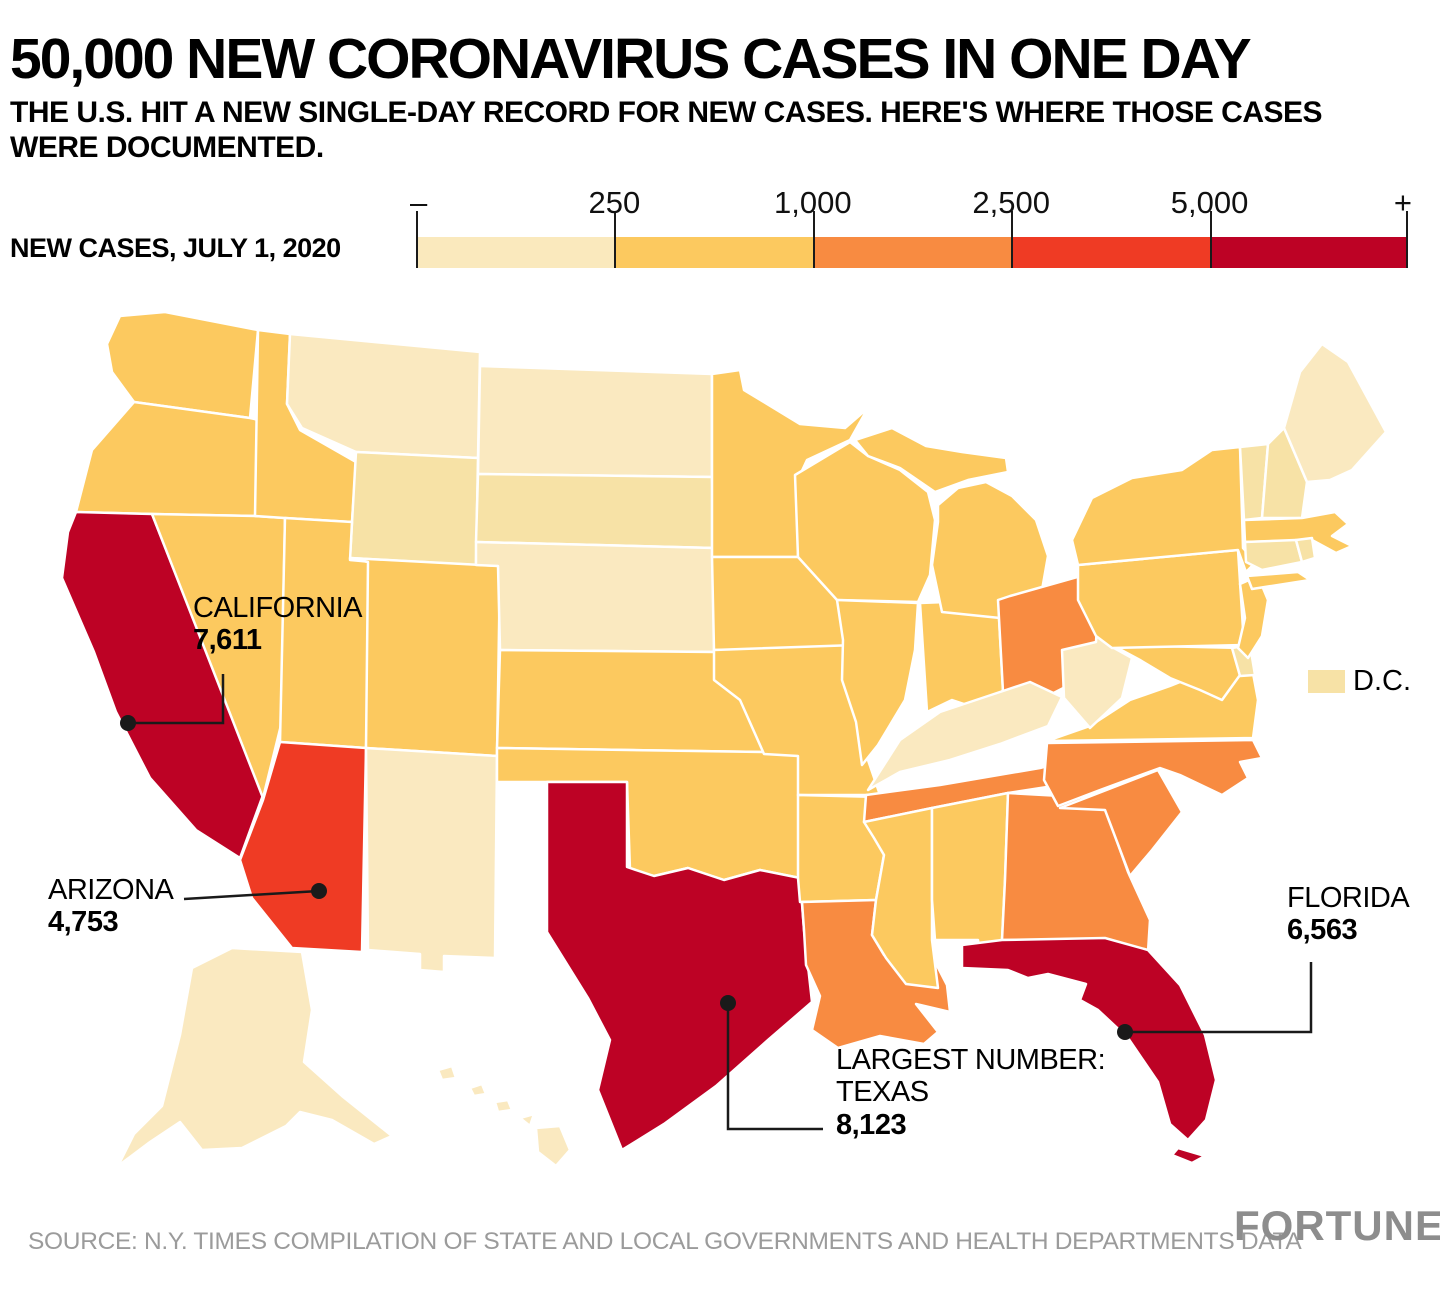  Describe the element at coordinates (425, 657) in the screenshot. I see `state-co` at that location.